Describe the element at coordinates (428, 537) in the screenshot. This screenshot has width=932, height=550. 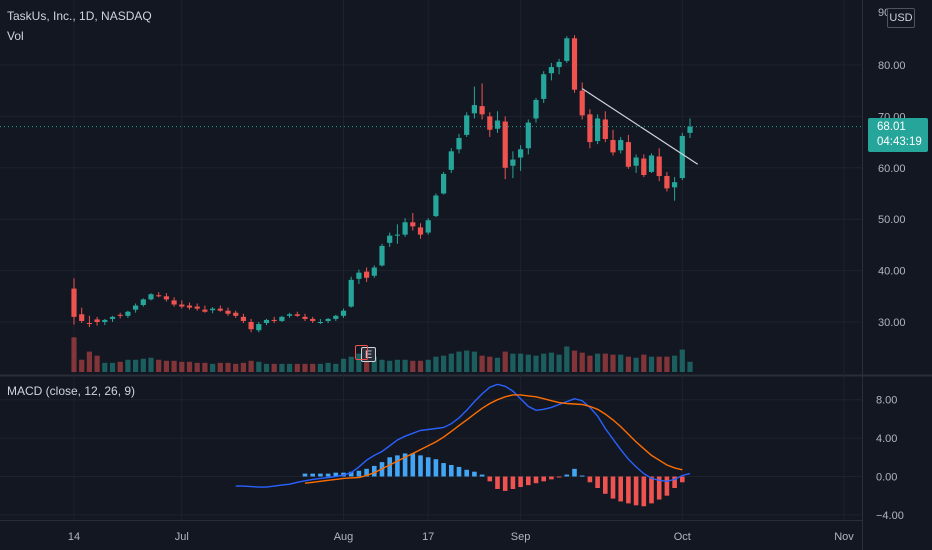
I see `time-tick-label: 17` at that location.